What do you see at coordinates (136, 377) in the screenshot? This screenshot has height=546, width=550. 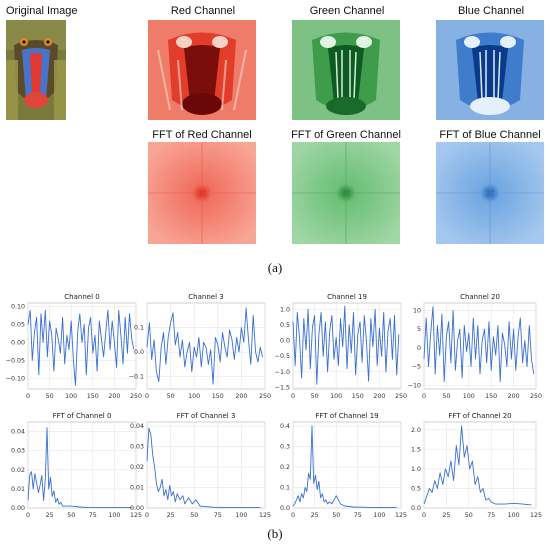 I see `y-tick-label: −0.1` at bounding box center [136, 377].